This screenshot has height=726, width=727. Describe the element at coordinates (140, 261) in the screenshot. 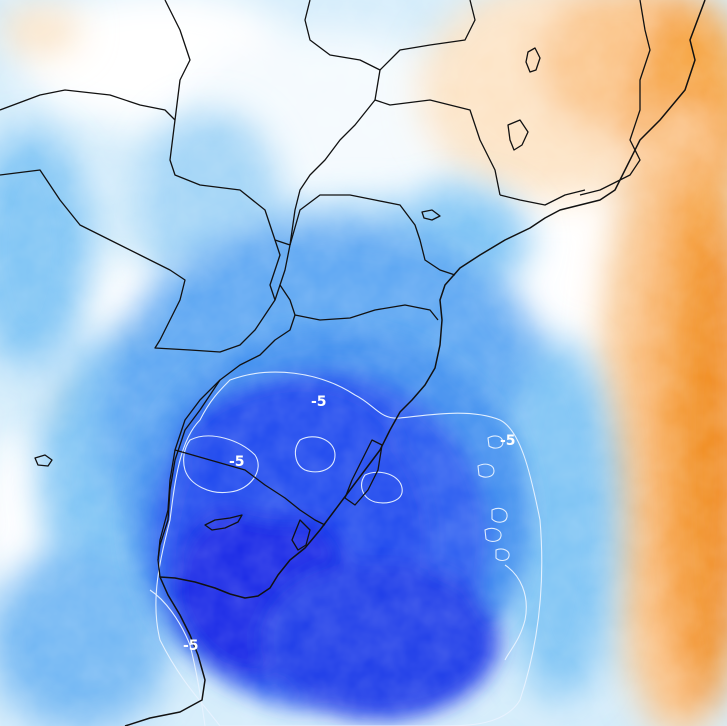

I see `border-paraguay` at that location.